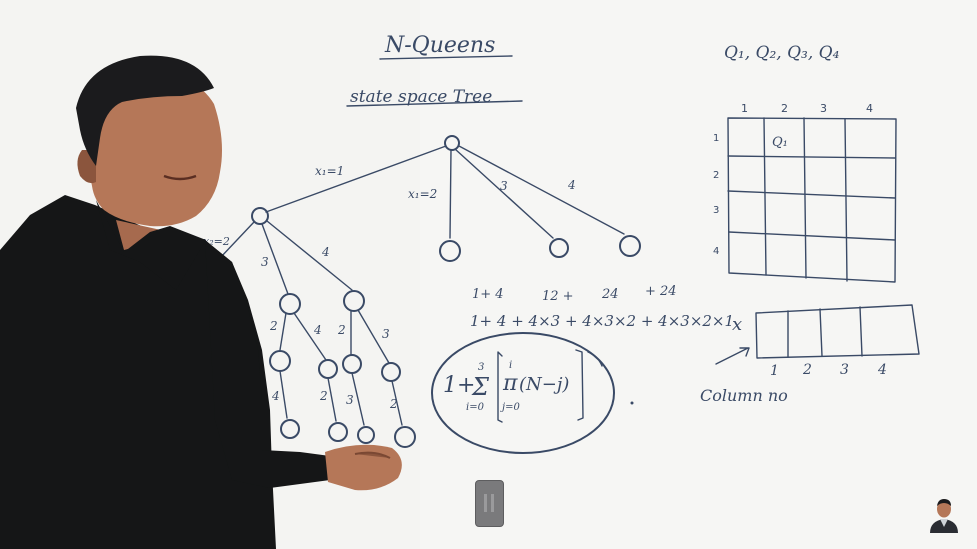 Image resolution: width=977 pixels, height=549 pixels. I want to click on grid-row-label: 2, so click(716, 175).